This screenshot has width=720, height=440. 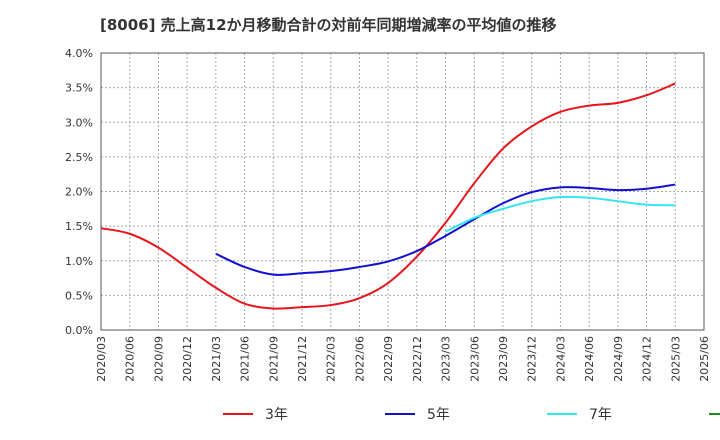 What do you see at coordinates (130, 359) in the screenshot?
I see `x-tick-label: 2020/06` at bounding box center [130, 359].